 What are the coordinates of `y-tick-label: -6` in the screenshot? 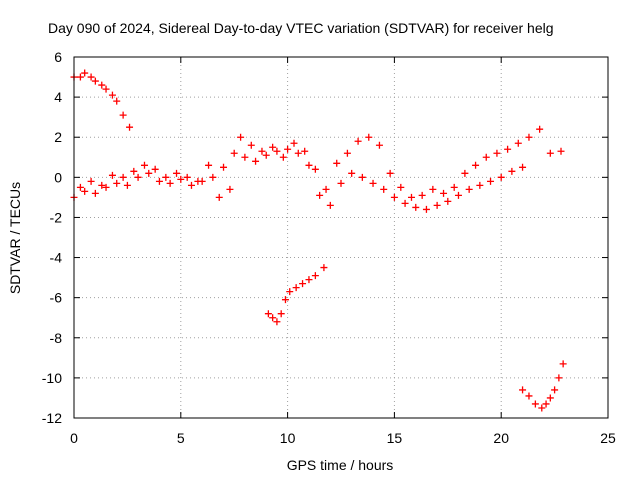 It's located at (56, 298).